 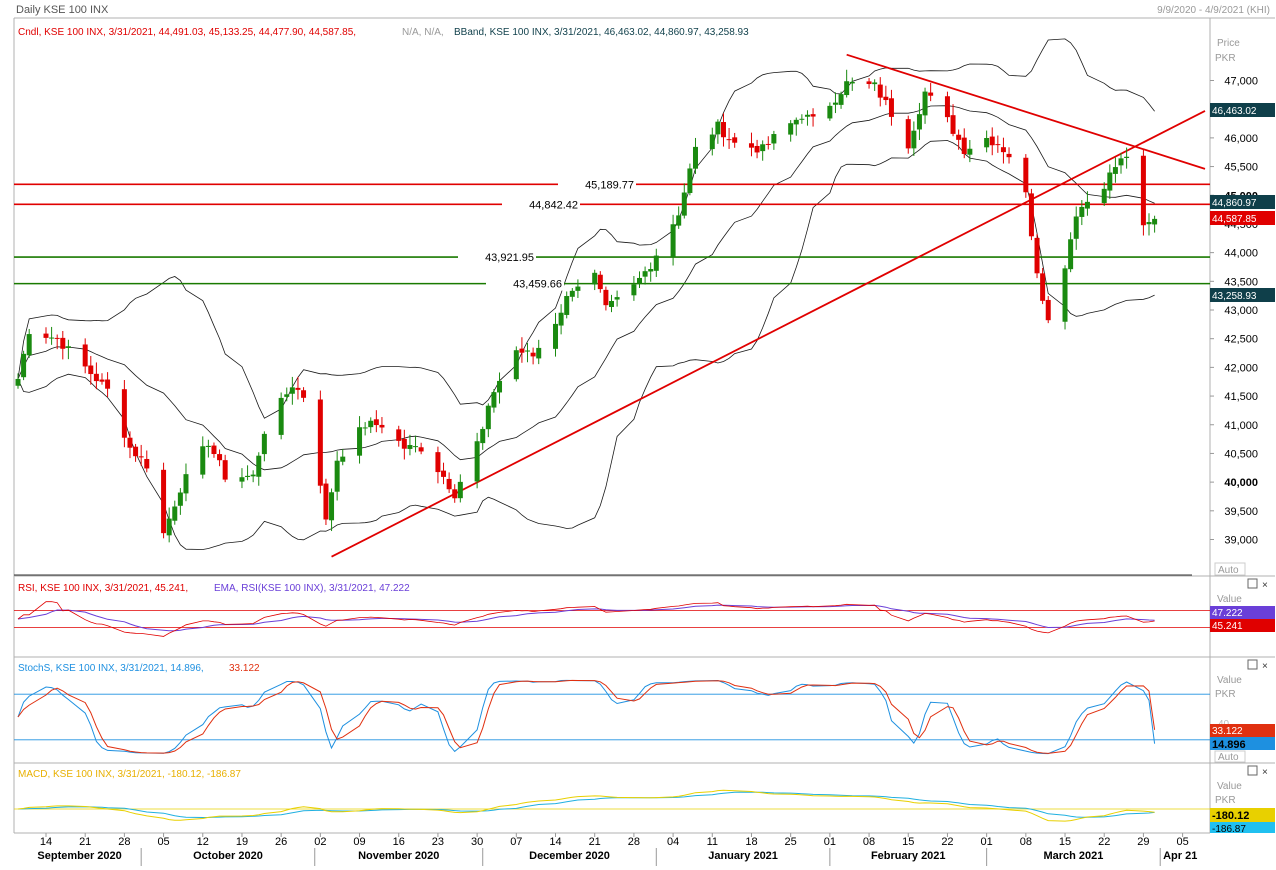 I want to click on x-tick-label: 07, so click(x=516, y=842).